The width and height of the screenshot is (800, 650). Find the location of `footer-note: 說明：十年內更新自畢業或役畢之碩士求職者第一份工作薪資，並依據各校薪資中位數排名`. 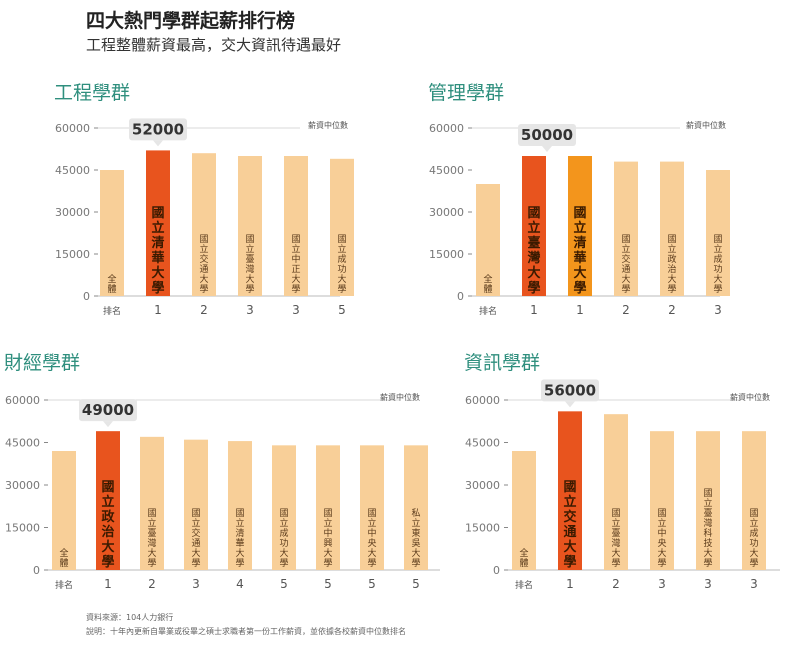

footer-note: 說明：十年內更新自畢業或役畢之碩士求職者第一份工作薪資，並依據各校薪資中位數排名 is located at coordinates (246, 631).